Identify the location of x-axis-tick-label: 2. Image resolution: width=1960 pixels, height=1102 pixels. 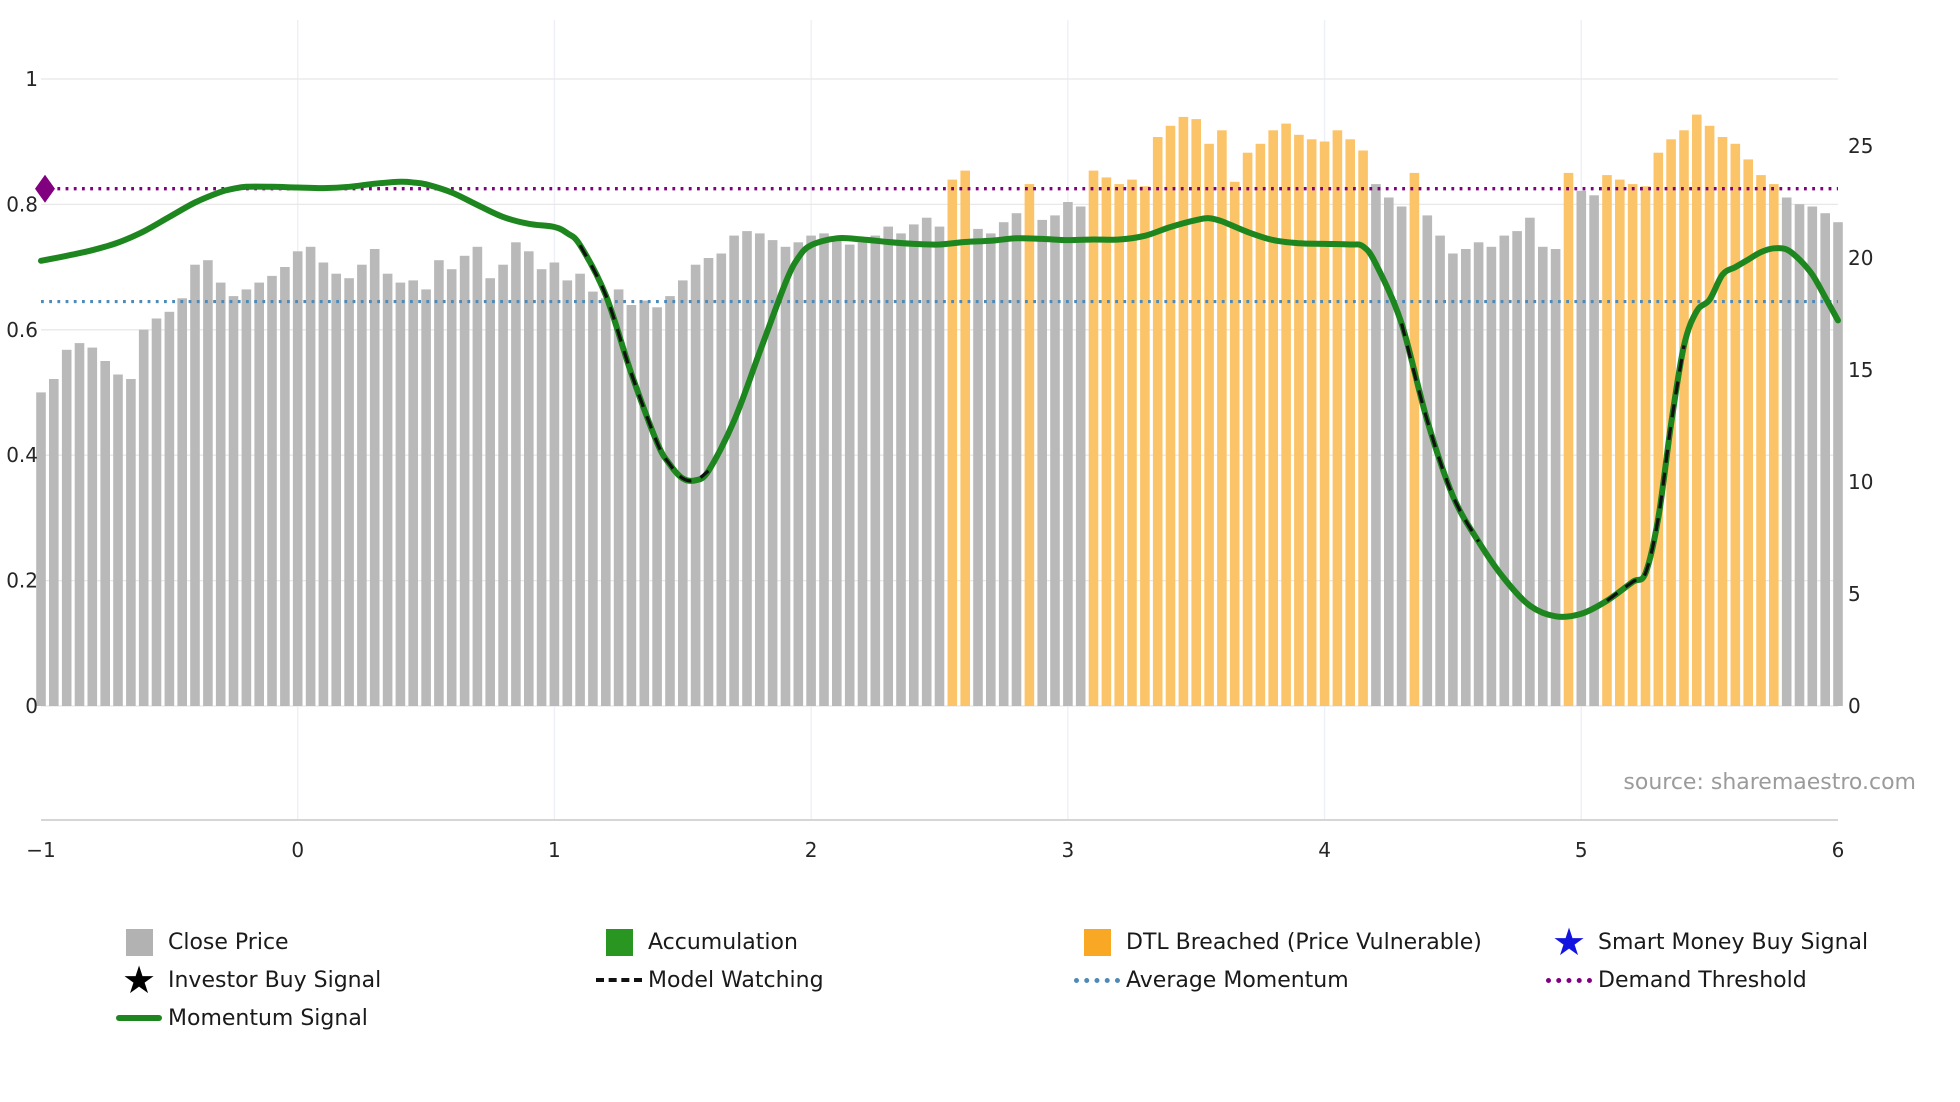
(811, 850).